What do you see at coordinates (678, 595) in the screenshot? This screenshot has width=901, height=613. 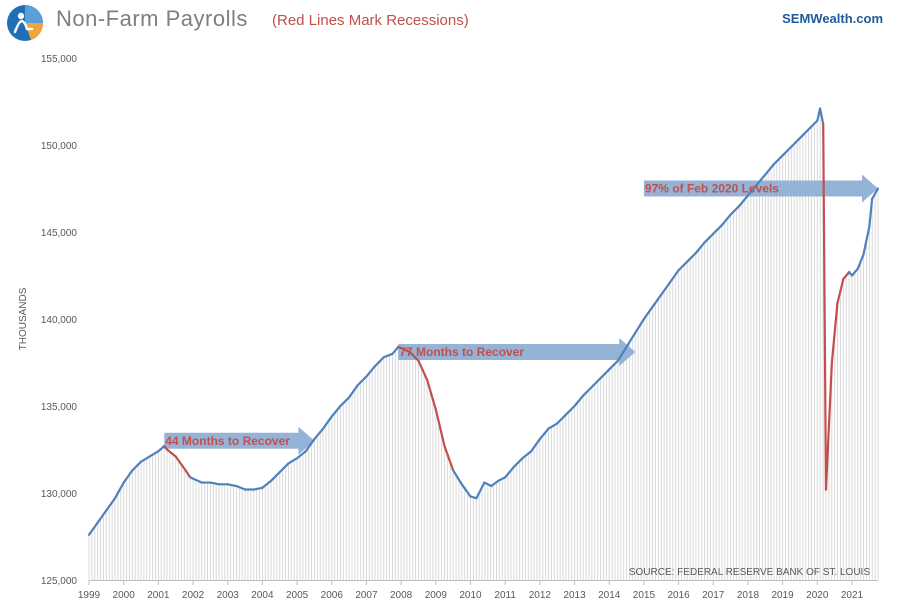 I see `x-tick-label: 2016` at bounding box center [678, 595].